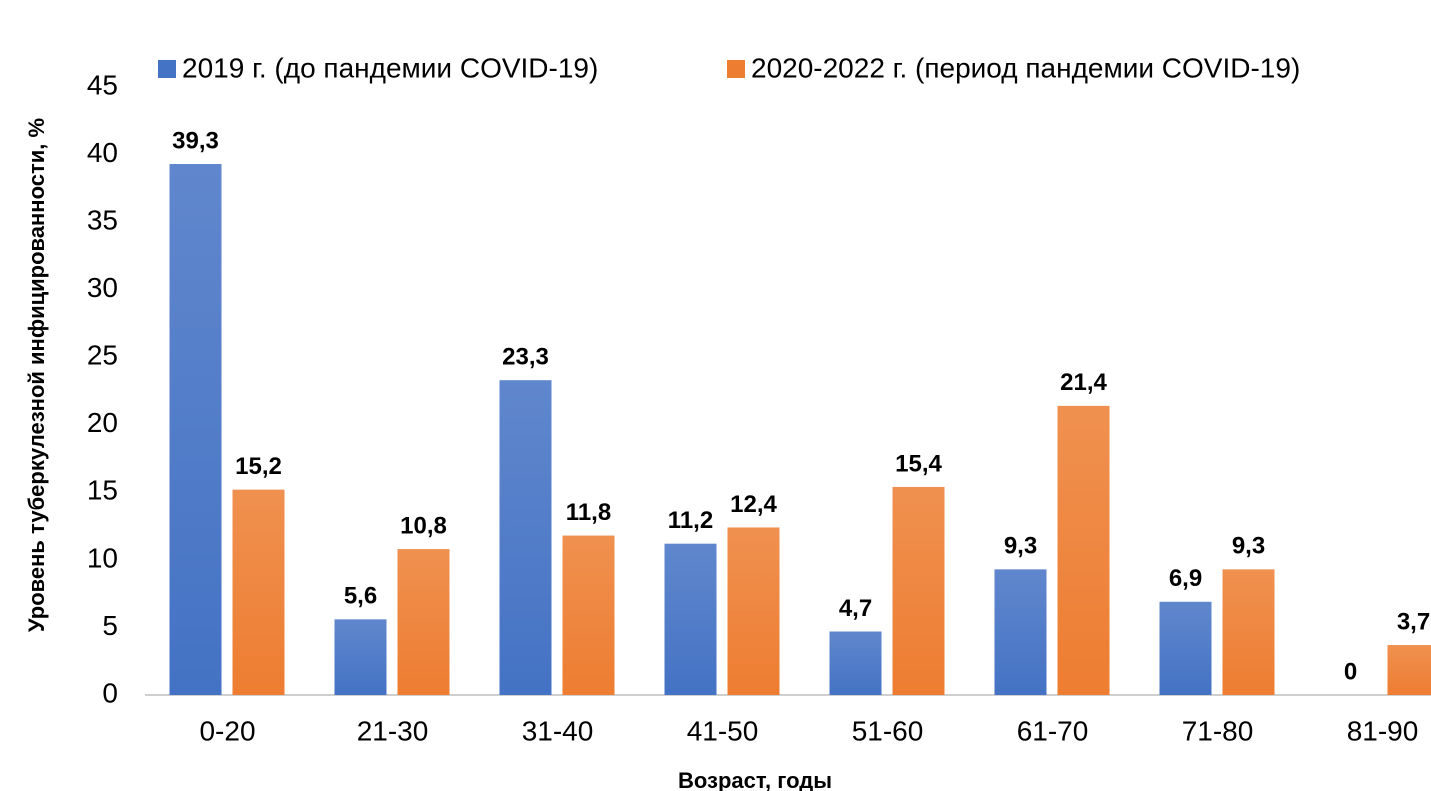 Image resolution: width=1431 pixels, height=791 pixels. Describe the element at coordinates (558, 730) in the screenshot. I see `x-tick-label: 31-40` at that location.